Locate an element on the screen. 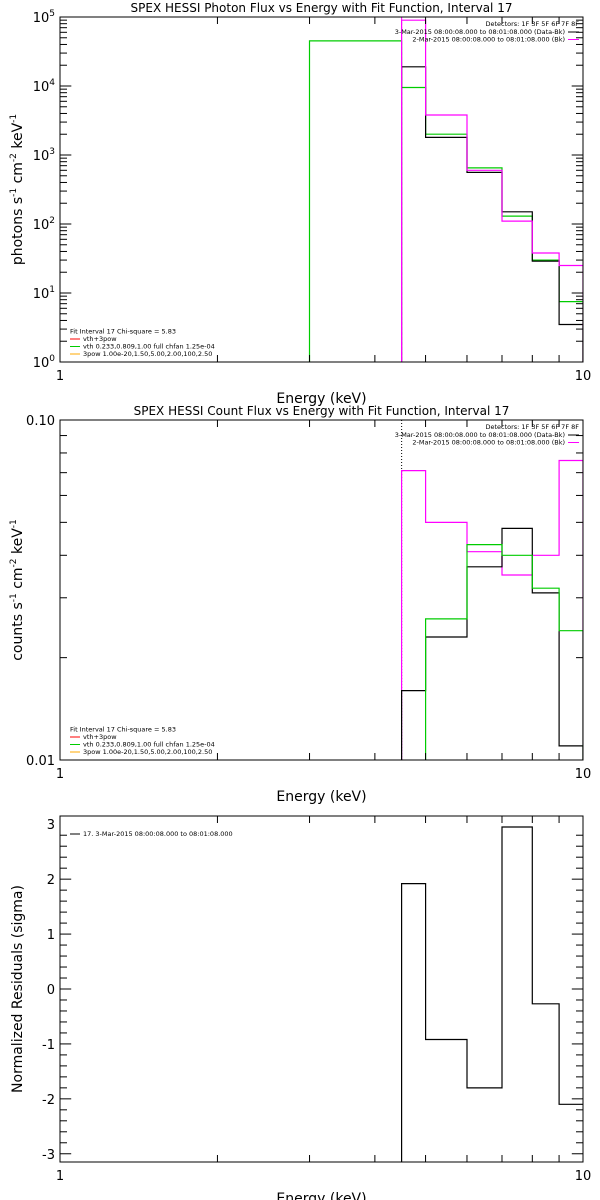  y-tick-label: -1 is located at coordinates (48, 1045).